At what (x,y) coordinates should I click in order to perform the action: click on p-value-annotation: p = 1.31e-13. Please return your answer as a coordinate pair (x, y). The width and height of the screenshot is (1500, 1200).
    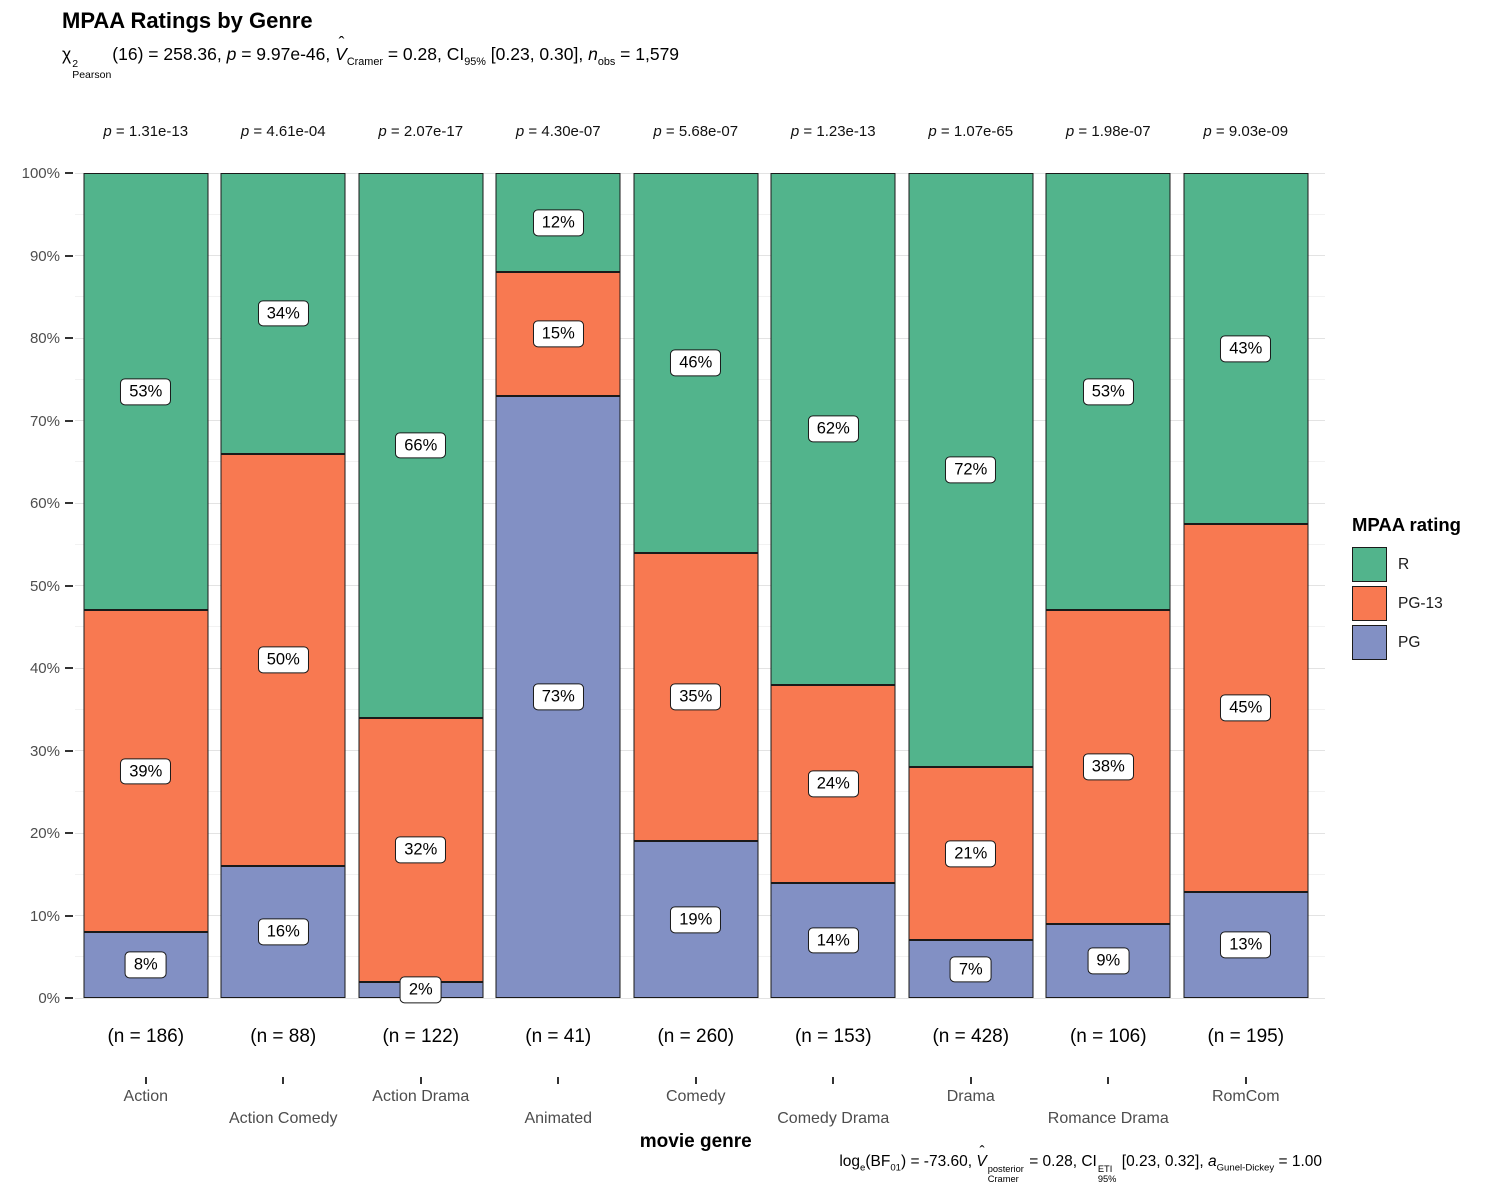
    Looking at the image, I should click on (146, 131).